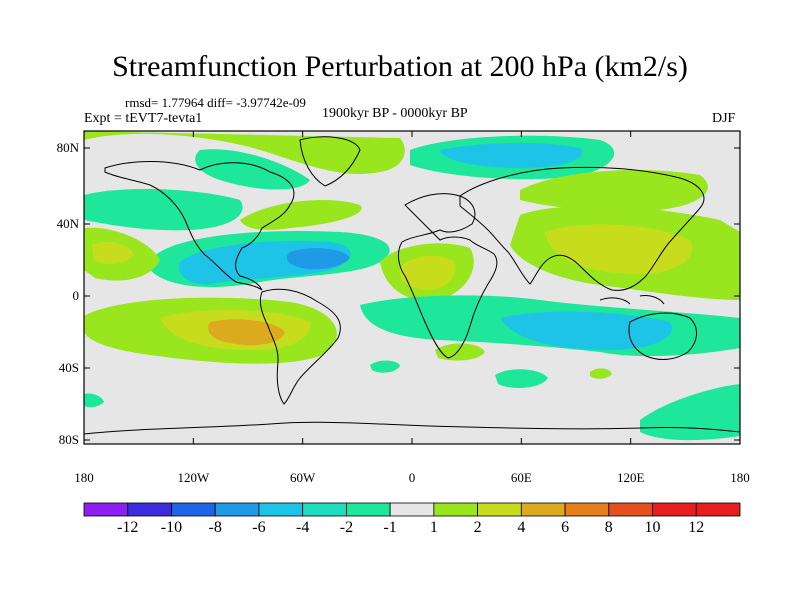 The image size is (800, 600). What do you see at coordinates (258, 527) in the screenshot?
I see `colorbar-label: -6` at bounding box center [258, 527].